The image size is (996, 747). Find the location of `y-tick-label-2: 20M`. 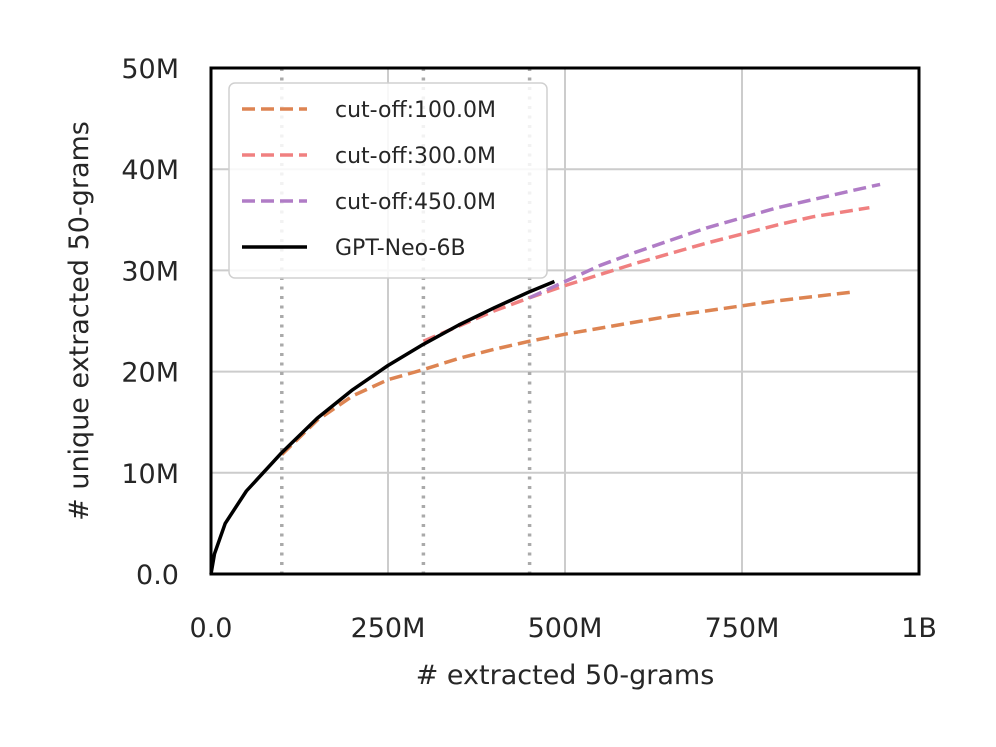

y-tick-label-2: 20M is located at coordinates (150, 373).